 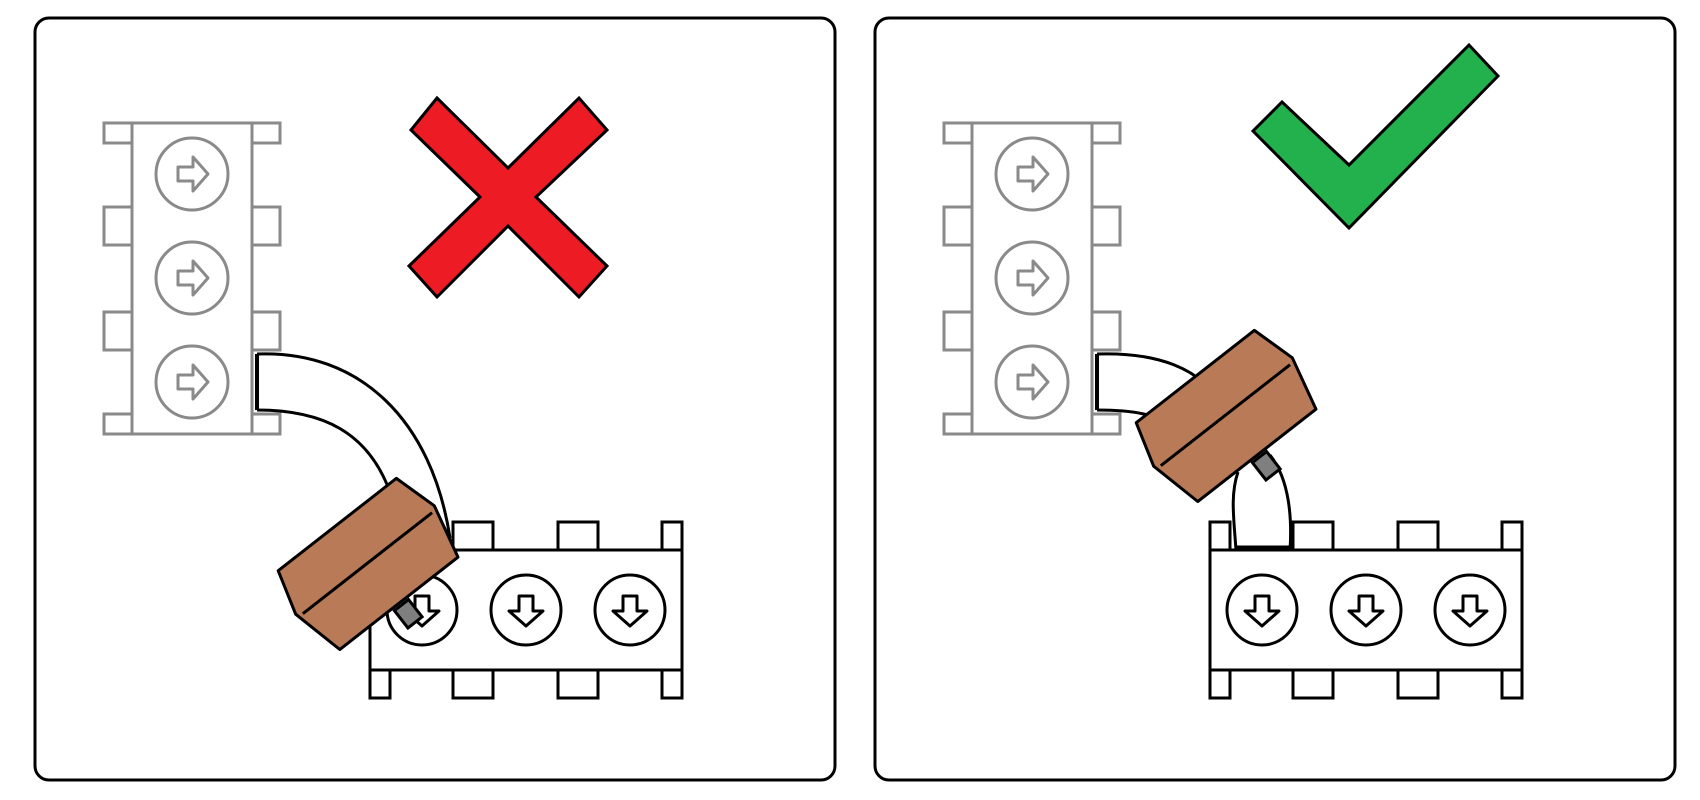 I want to click on horizontal-module, so click(x=1366, y=610).